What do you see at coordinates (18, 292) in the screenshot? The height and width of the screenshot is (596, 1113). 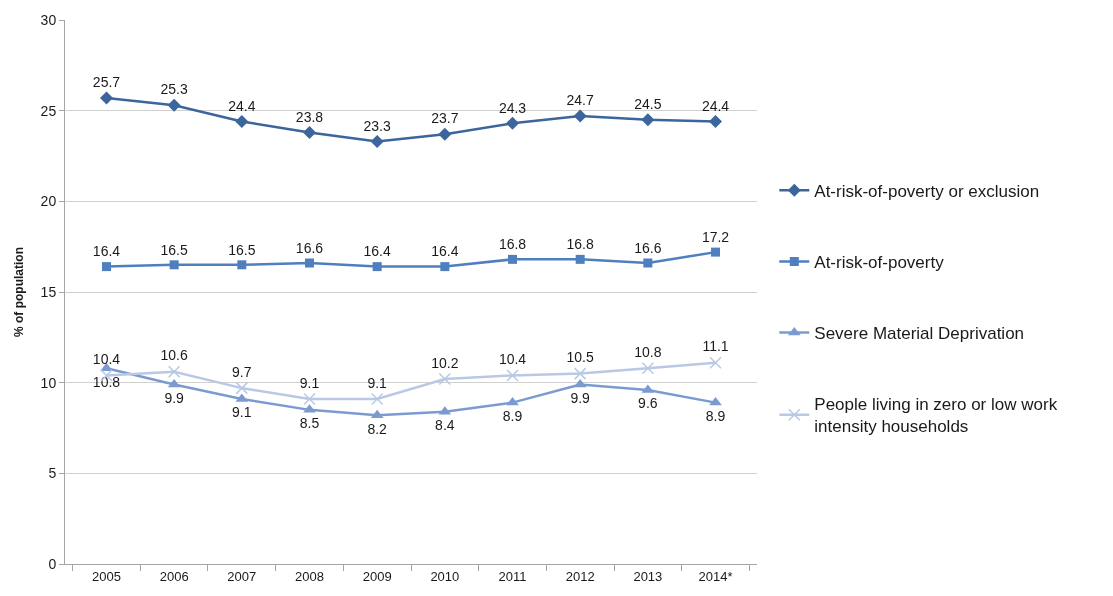 I see `y-axis-title: % of population` at bounding box center [18, 292].